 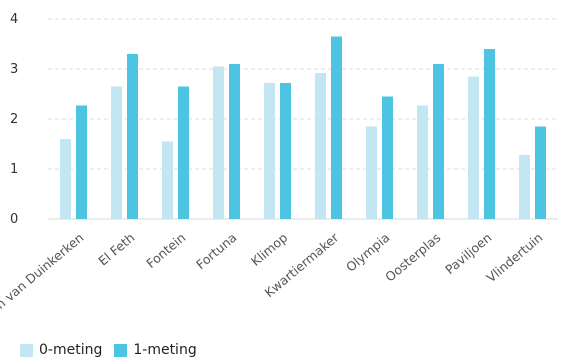 I want to click on x-tick-label: Olympia, so click(x=367, y=252).